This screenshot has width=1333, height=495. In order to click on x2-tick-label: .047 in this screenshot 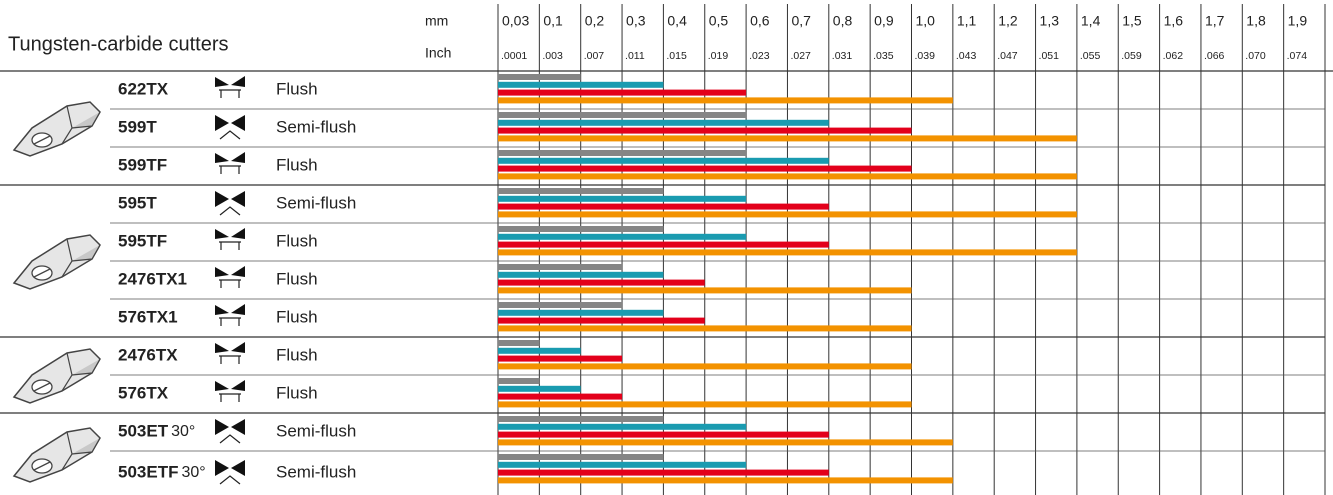, I will do `click(1007, 56)`.